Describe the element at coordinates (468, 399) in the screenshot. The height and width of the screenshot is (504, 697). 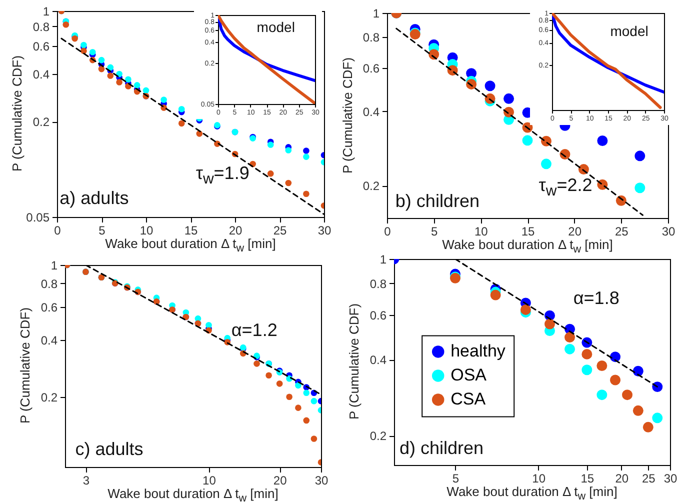
I see `legend-label: CSA` at that location.